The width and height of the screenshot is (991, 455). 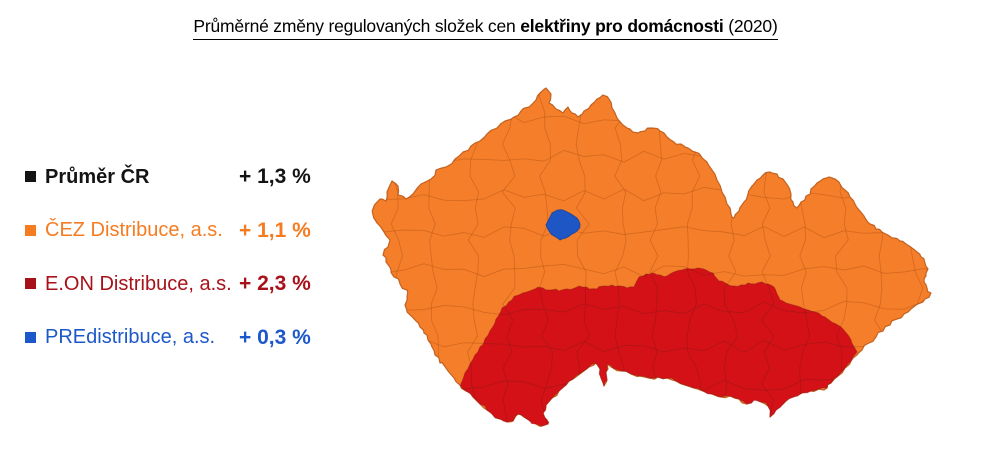 What do you see at coordinates (134, 230) in the screenshot?
I see `legend-label-cez: ČEZ Distribuce, a.s.` at bounding box center [134, 230].